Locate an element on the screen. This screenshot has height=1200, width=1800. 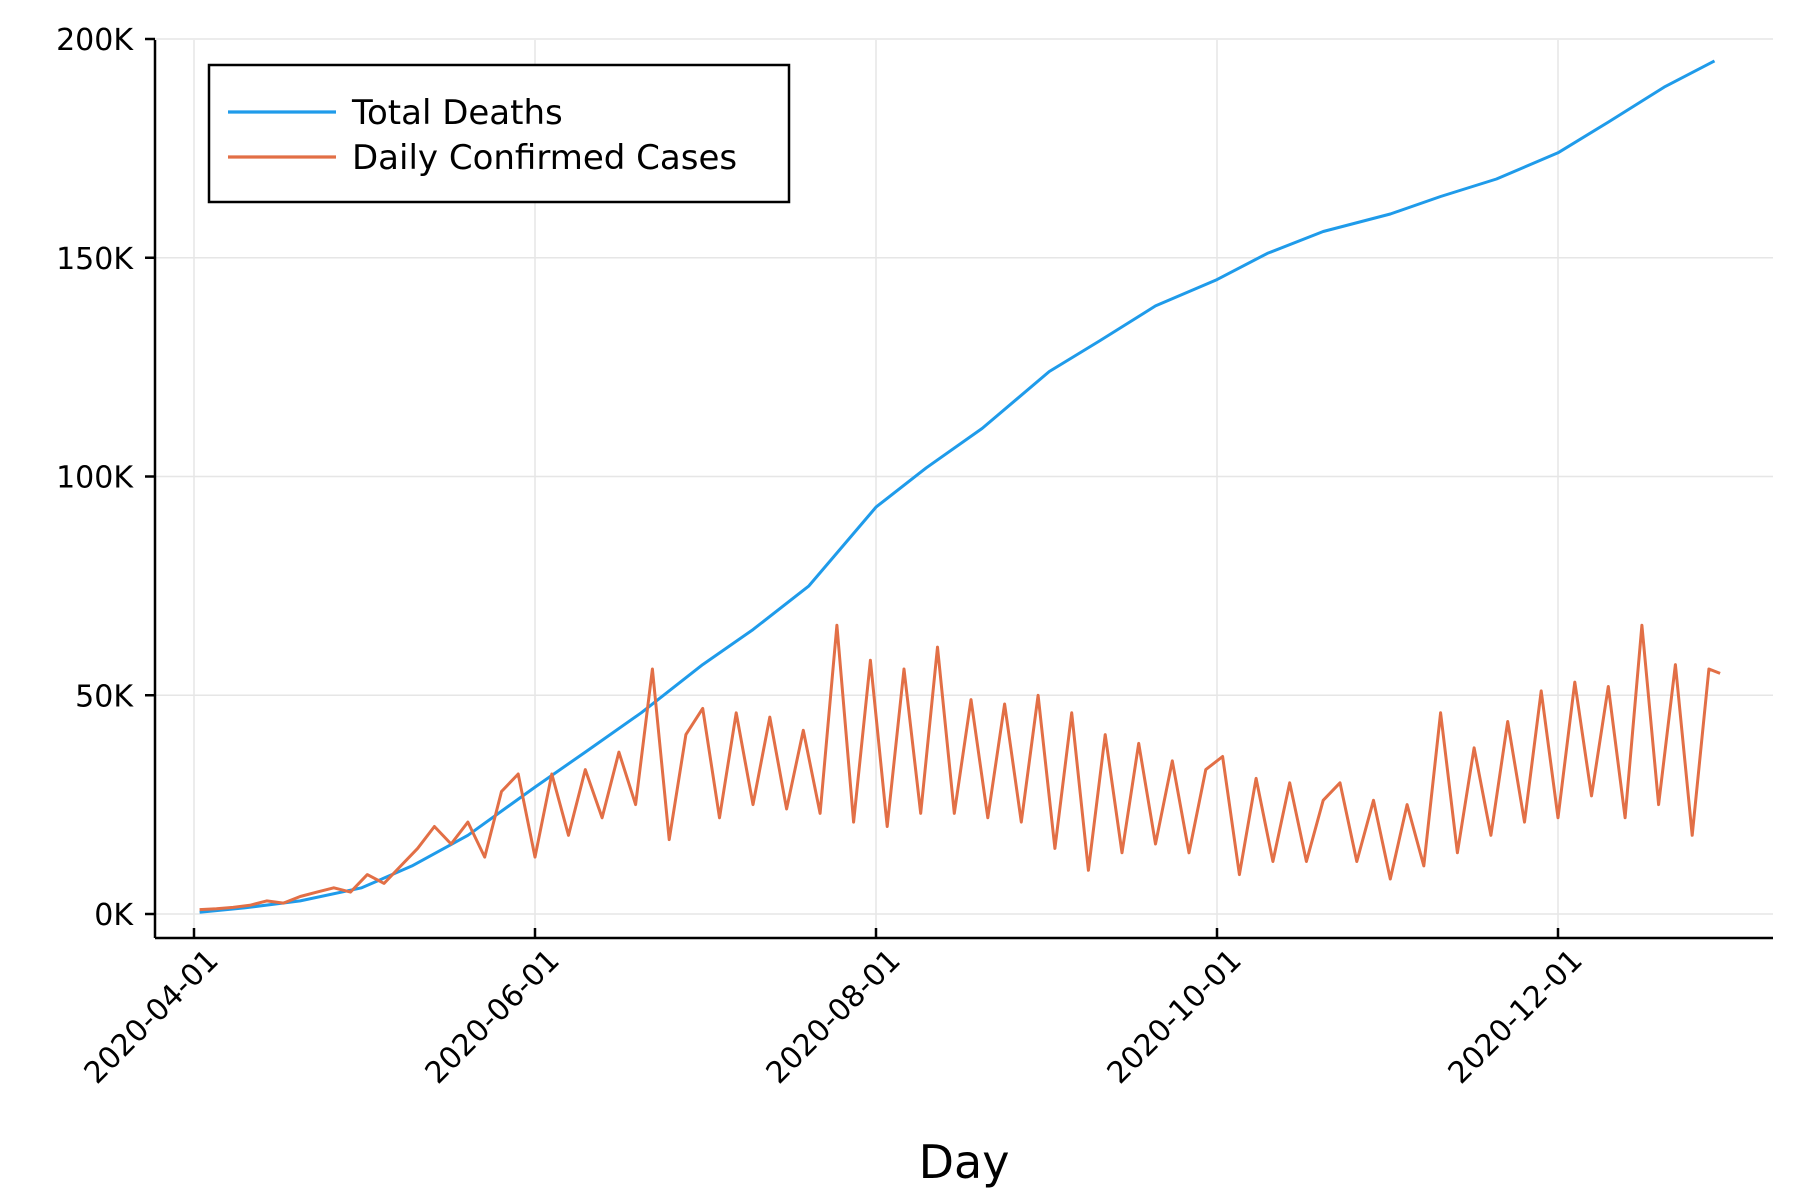
y-tick-label: 100K is located at coordinates (95, 478).